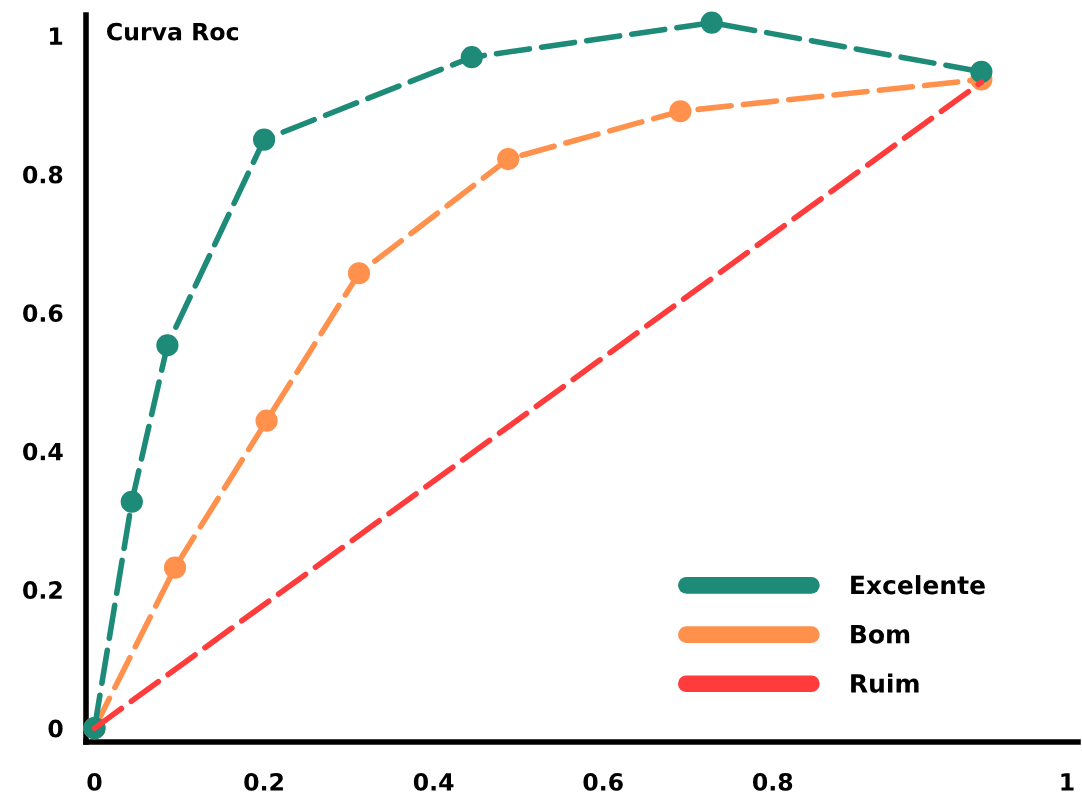  I want to click on legend-label: Excelente, so click(918, 585).